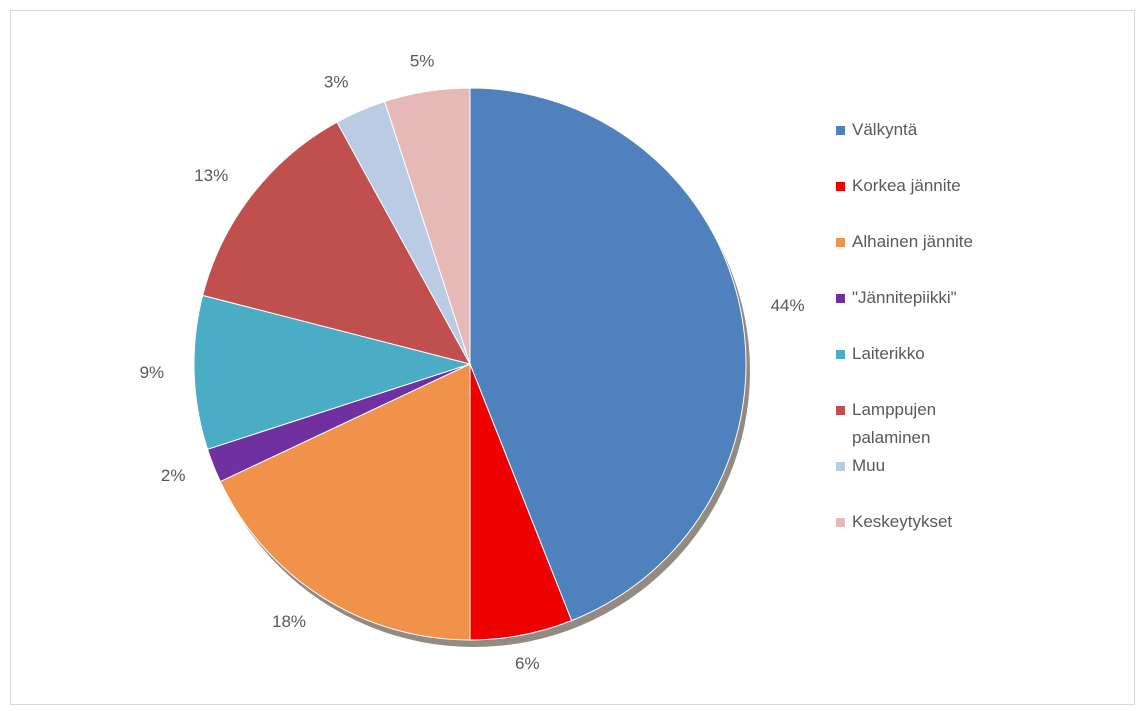 This screenshot has width=1144, height=711. What do you see at coordinates (888, 353) in the screenshot?
I see `legend-label: Laiterikko` at bounding box center [888, 353].